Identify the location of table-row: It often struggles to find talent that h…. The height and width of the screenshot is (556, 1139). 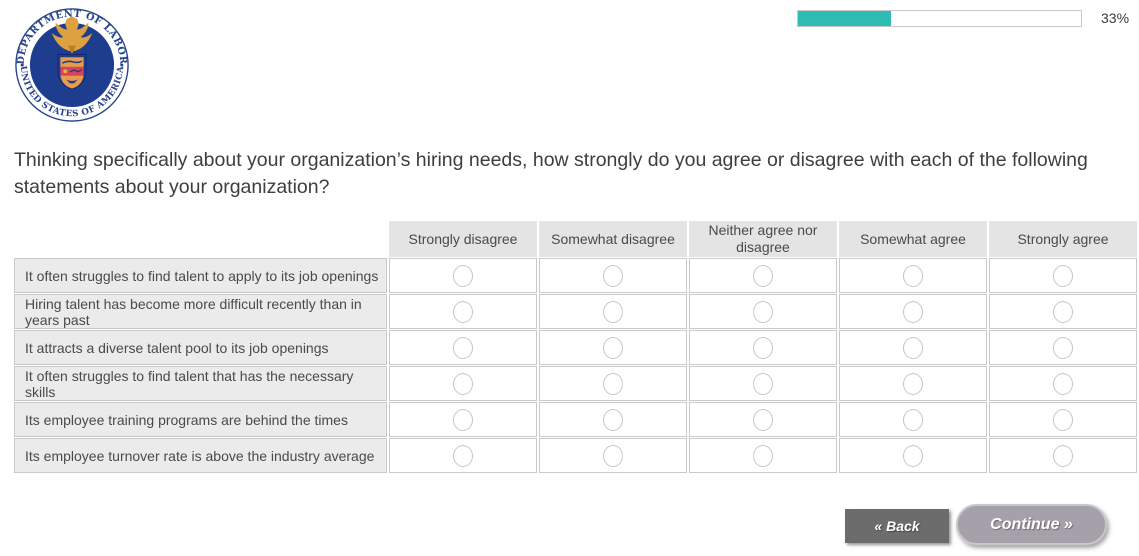
(575, 383).